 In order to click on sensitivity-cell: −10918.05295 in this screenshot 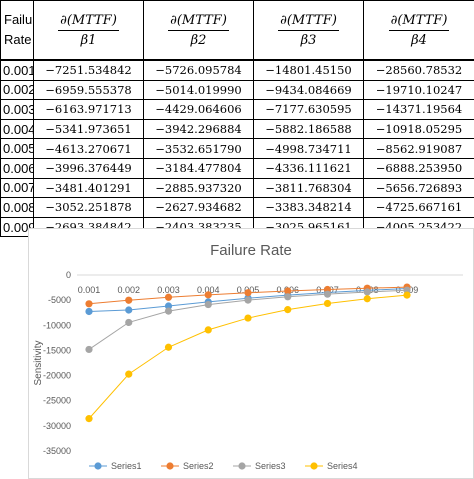, I will do `click(418, 129)`.